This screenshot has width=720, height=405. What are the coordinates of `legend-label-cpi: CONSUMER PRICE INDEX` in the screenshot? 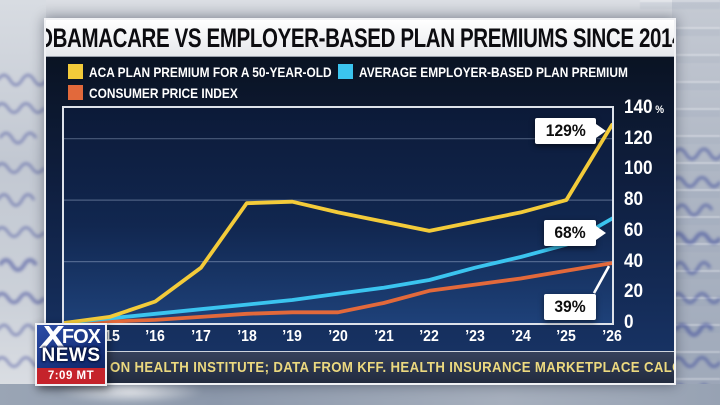 It's located at (163, 92).